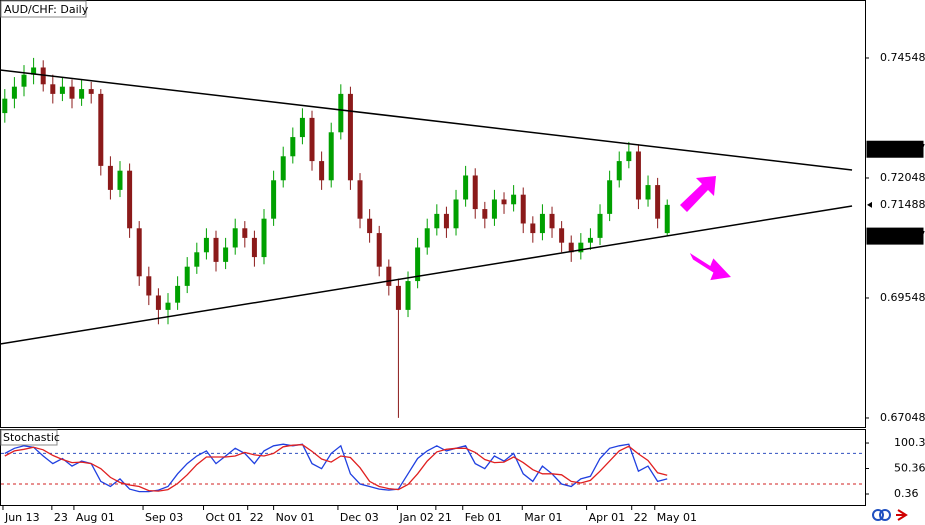 This screenshot has height=525, width=925. I want to click on x-tick-label: 22, so click(641, 517).